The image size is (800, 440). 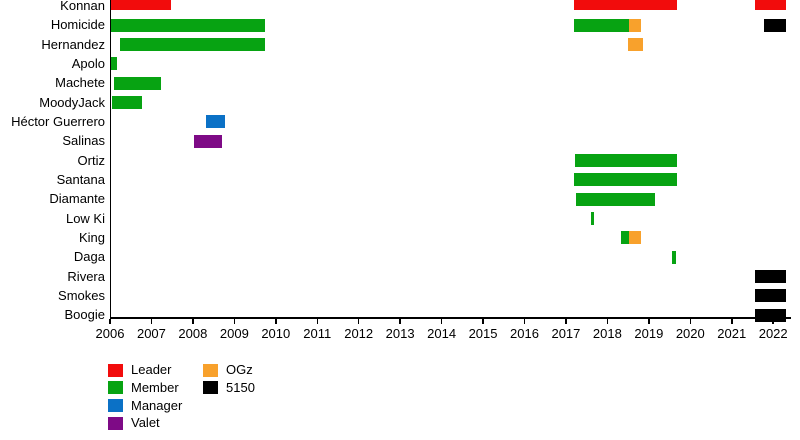 What do you see at coordinates (88, 63) in the screenshot?
I see `row-label-apolo: Apolo` at bounding box center [88, 63].